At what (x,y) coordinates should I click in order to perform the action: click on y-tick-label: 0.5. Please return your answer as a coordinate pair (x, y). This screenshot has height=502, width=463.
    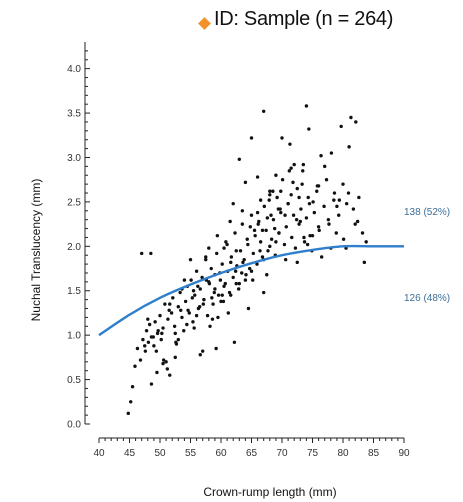
    Looking at the image, I should click on (74, 380).